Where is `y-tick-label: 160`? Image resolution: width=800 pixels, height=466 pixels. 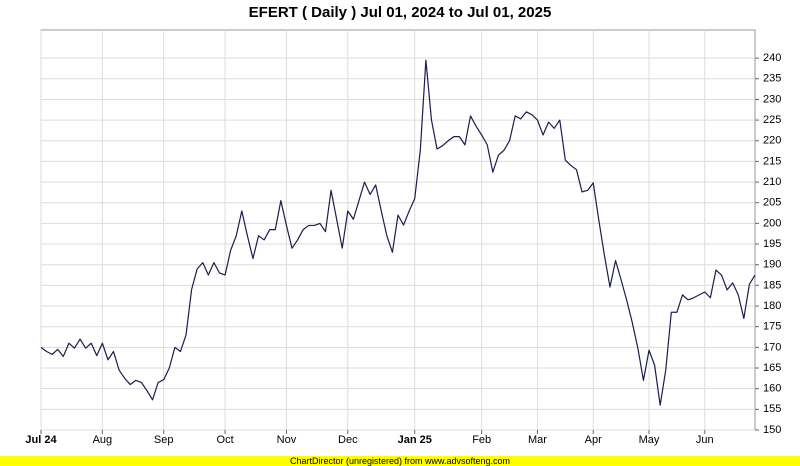
y-tick-label: 160 is located at coordinates (772, 389).